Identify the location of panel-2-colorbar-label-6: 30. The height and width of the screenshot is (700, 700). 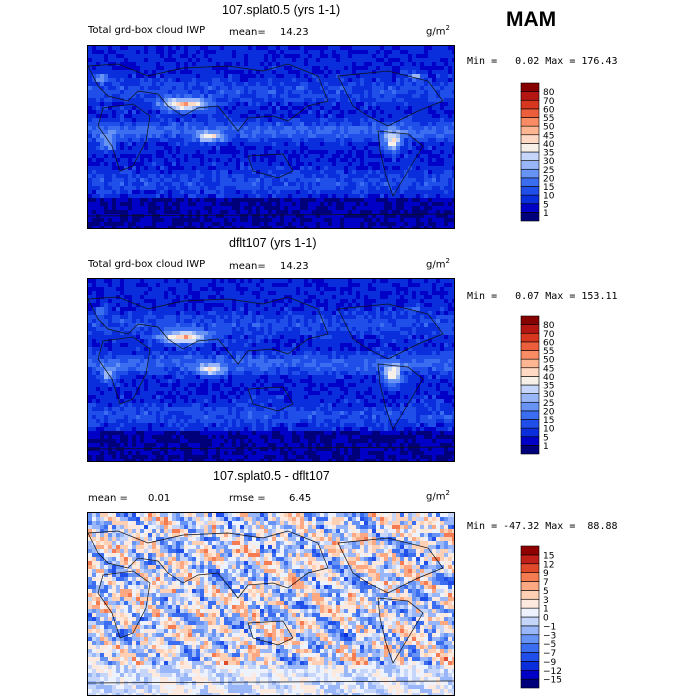
(549, 395).